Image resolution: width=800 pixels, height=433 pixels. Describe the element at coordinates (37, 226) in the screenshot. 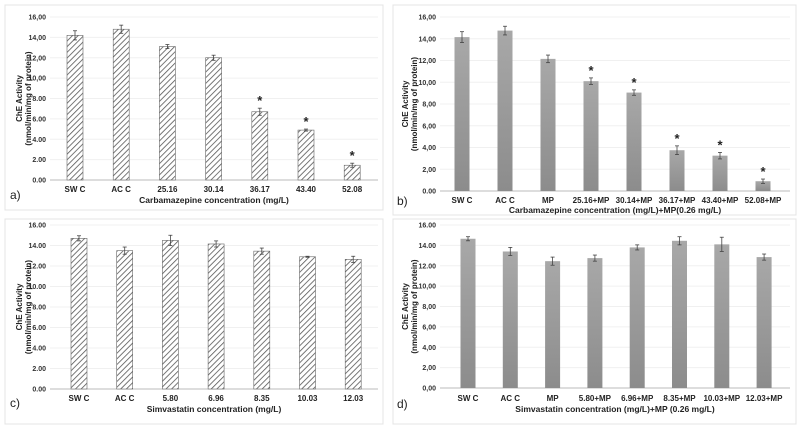

I see `y-tick-label: 16.00` at that location.